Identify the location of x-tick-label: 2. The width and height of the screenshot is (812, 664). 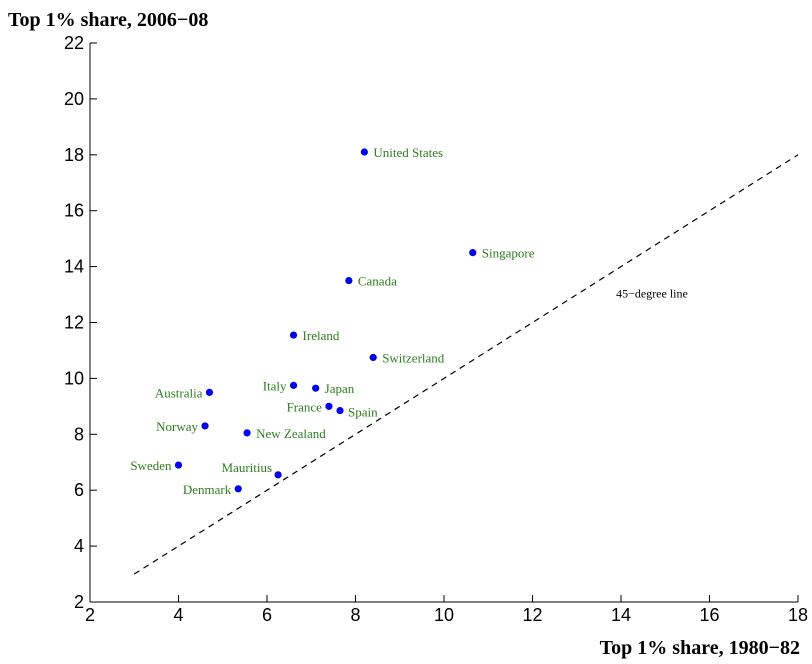
(90, 615).